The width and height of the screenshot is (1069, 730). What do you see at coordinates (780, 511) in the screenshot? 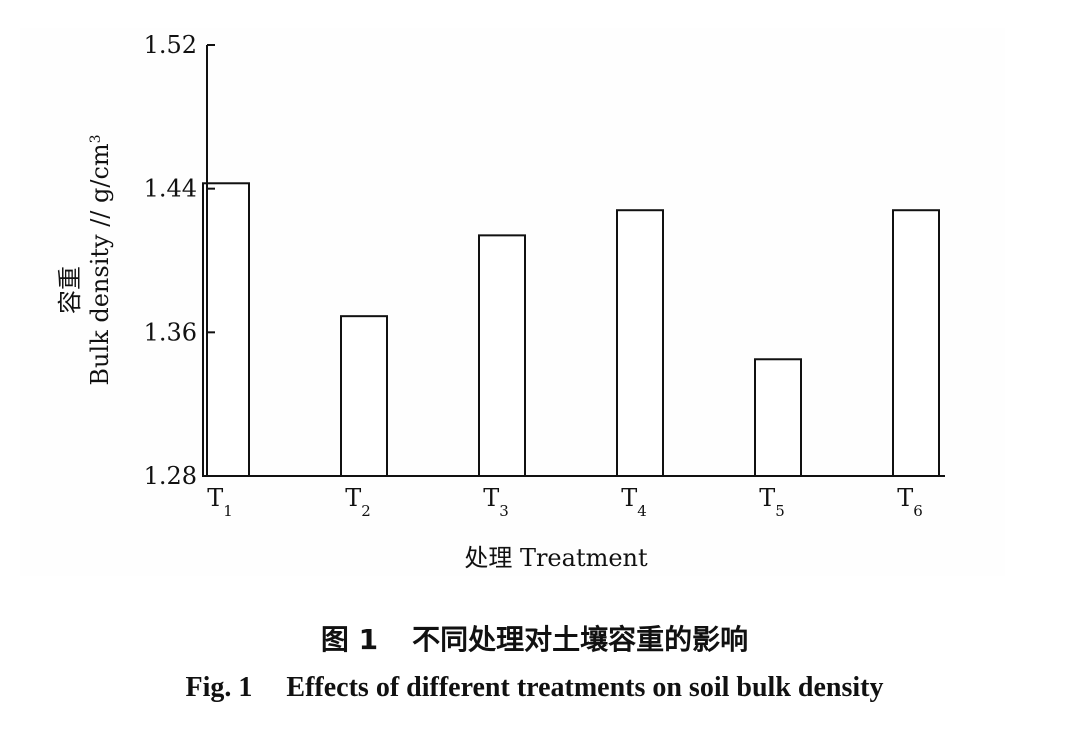
I see `x-tick-label-sub: 5` at bounding box center [780, 511].